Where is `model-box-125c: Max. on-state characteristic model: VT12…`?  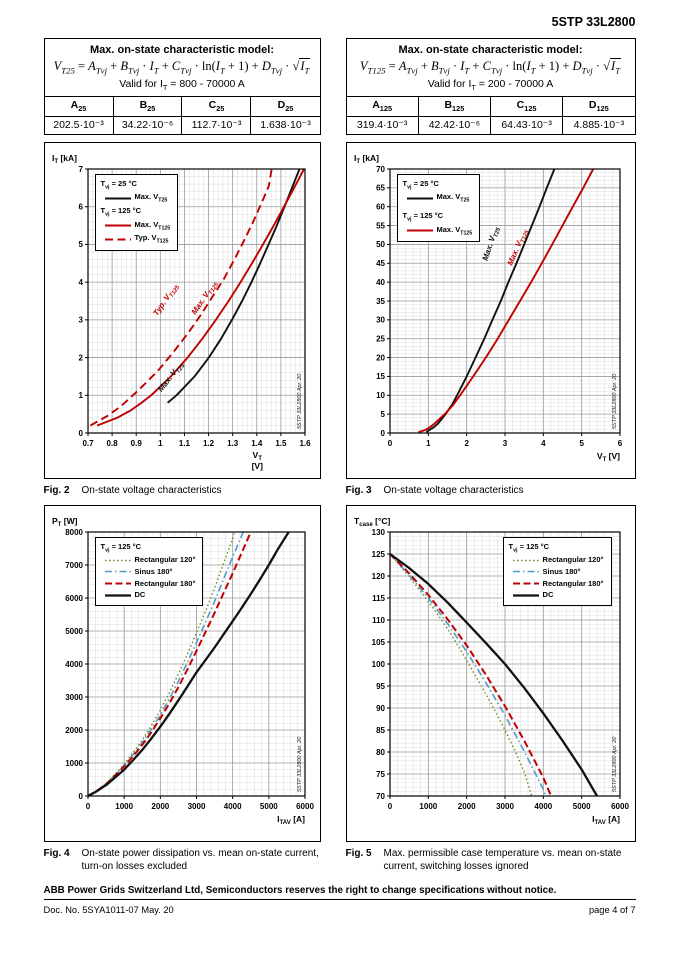 model-box-125c: Max. on-state characteristic model: VT12… is located at coordinates (490, 86).